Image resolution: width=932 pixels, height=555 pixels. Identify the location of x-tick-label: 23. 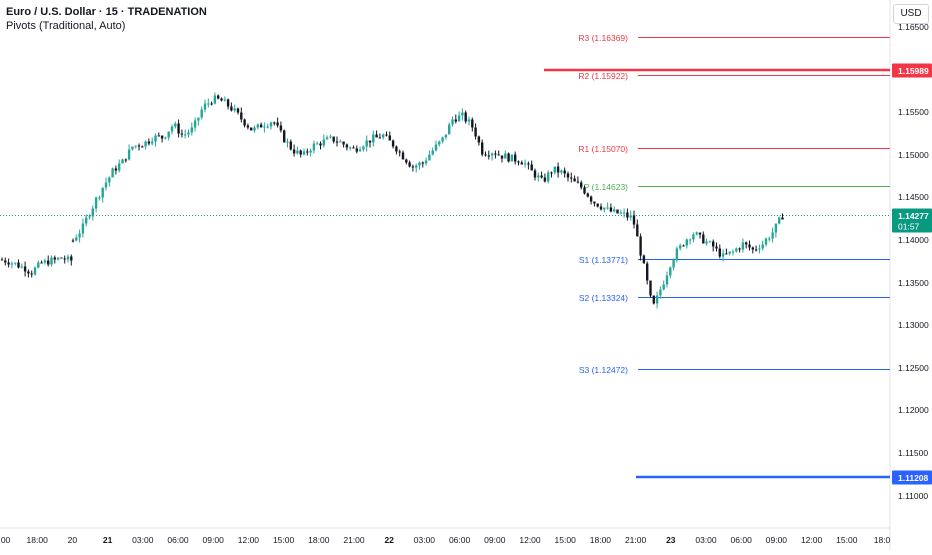
(671, 540).